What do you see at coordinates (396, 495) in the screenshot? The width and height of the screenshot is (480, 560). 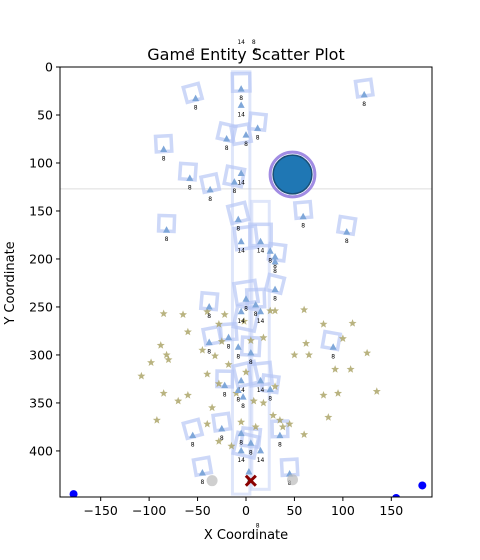 I see `blue-dot` at bounding box center [396, 495].